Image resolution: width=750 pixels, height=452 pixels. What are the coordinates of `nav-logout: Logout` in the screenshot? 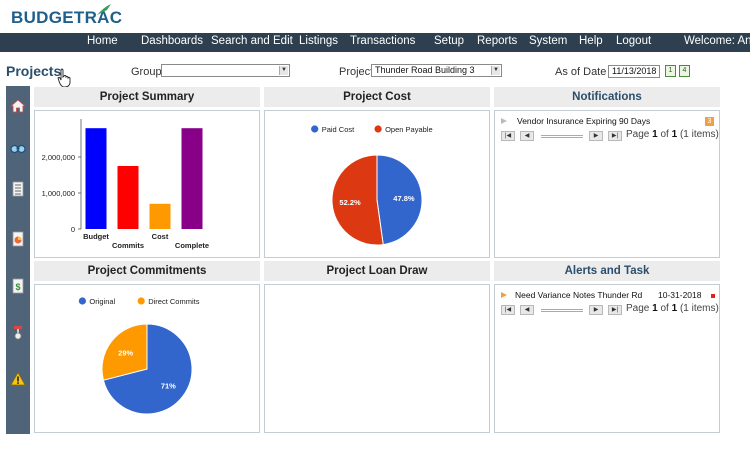 It's located at (634, 41).